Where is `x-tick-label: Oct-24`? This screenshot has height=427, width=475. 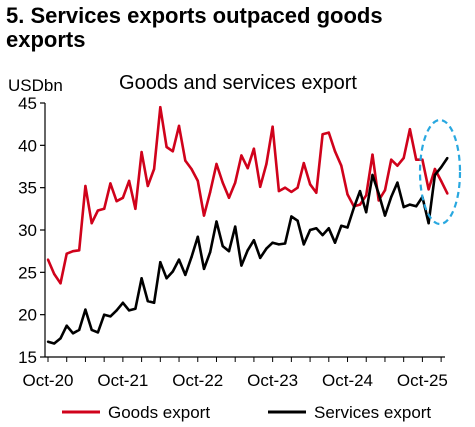 x-tick-label: Oct-24 is located at coordinates (347, 380).